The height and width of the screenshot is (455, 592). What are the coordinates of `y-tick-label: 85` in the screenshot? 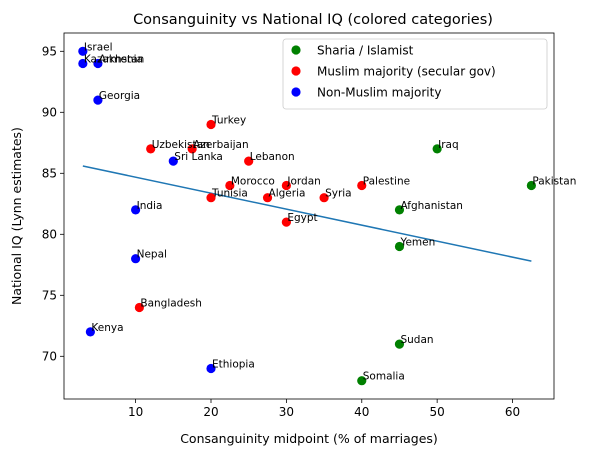 It's located at (49, 173).